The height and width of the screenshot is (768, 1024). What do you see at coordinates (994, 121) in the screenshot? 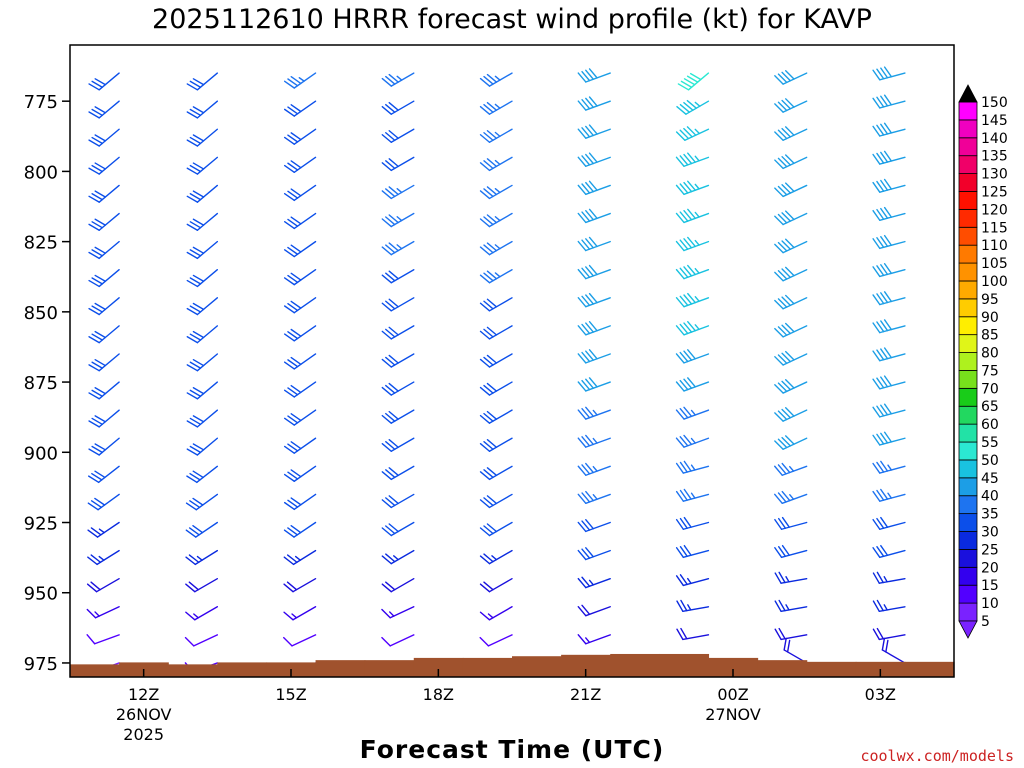
I see `colorbar-label: 145` at bounding box center [994, 121].